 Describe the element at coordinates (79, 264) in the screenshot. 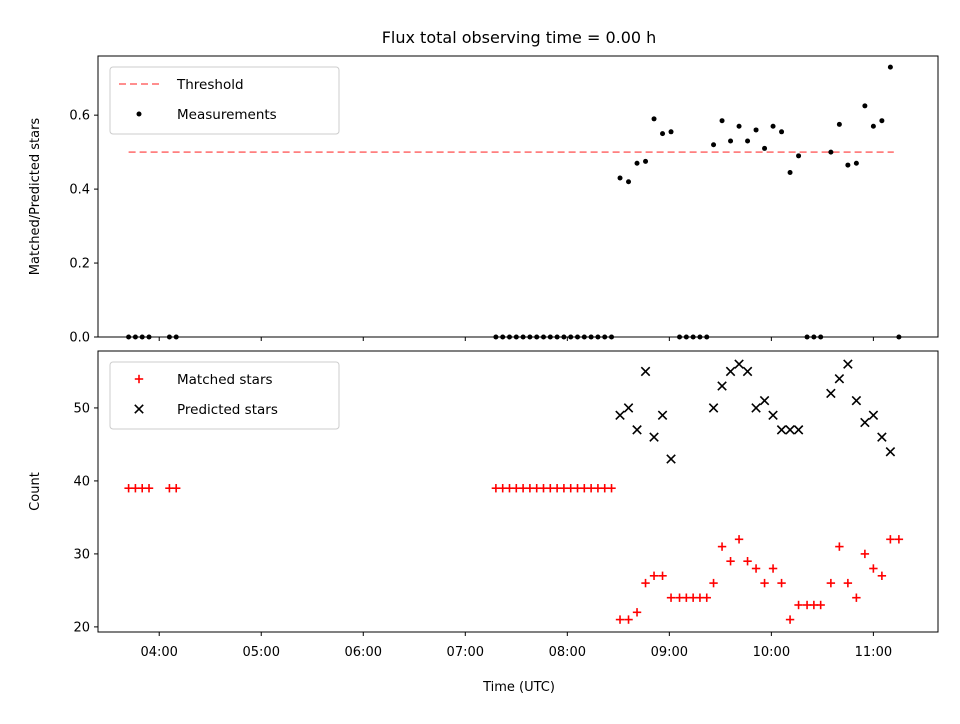

I see `y-tick-label: 0.2` at that location.